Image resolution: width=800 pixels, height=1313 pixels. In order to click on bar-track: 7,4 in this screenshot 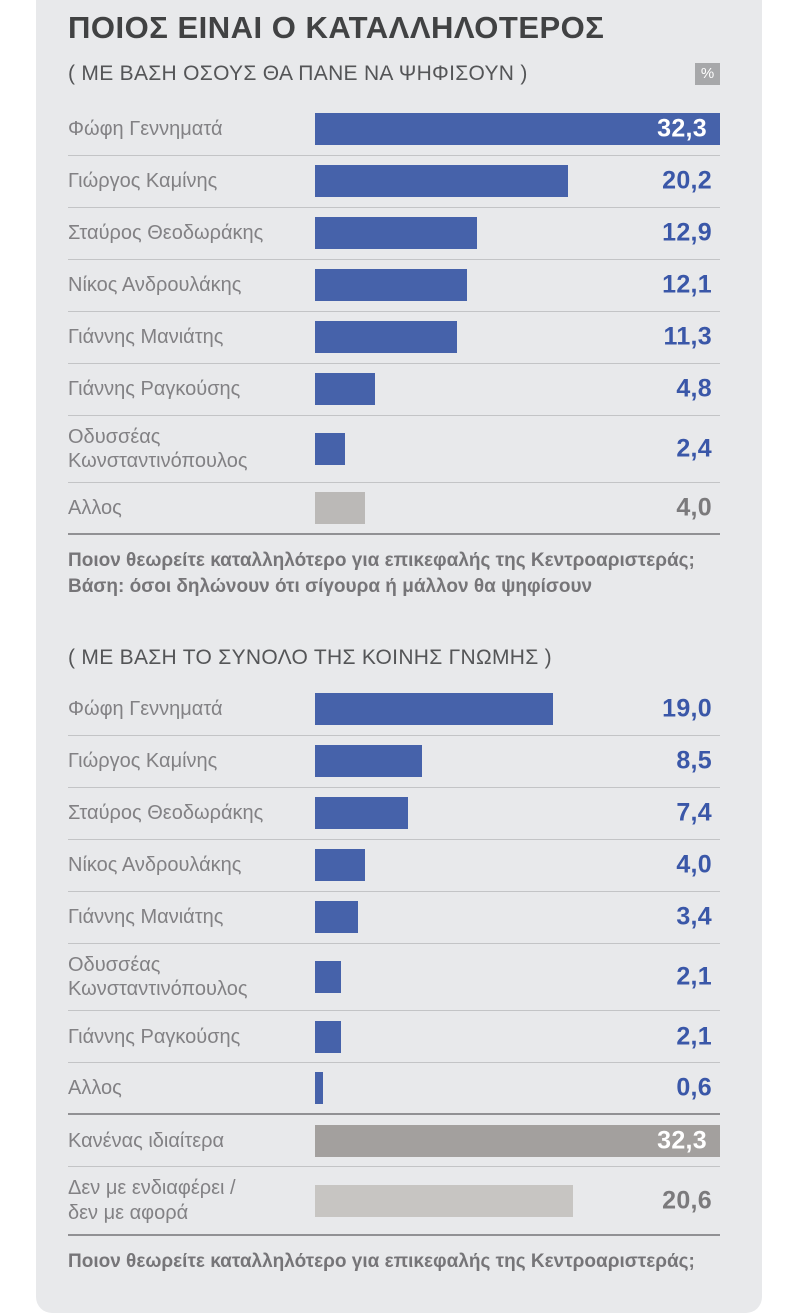, I will do `click(517, 813)`.